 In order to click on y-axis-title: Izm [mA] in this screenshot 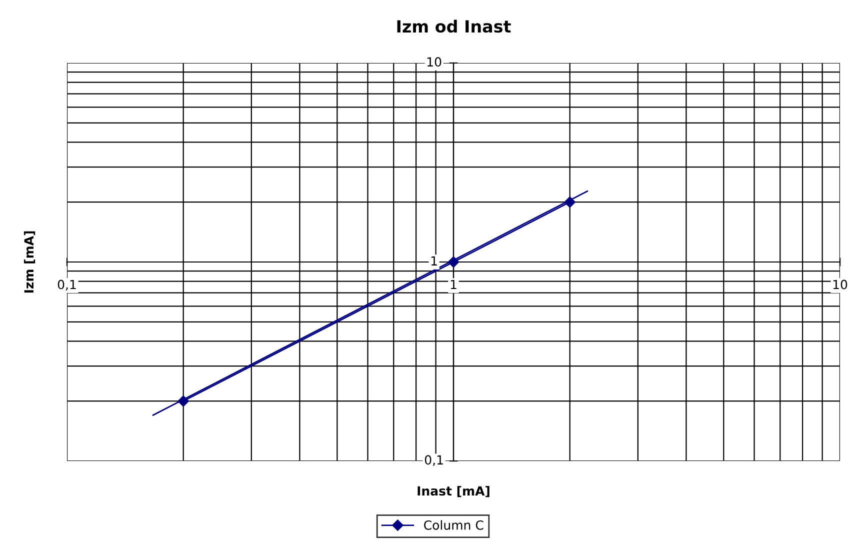, I will do `click(30, 262)`.